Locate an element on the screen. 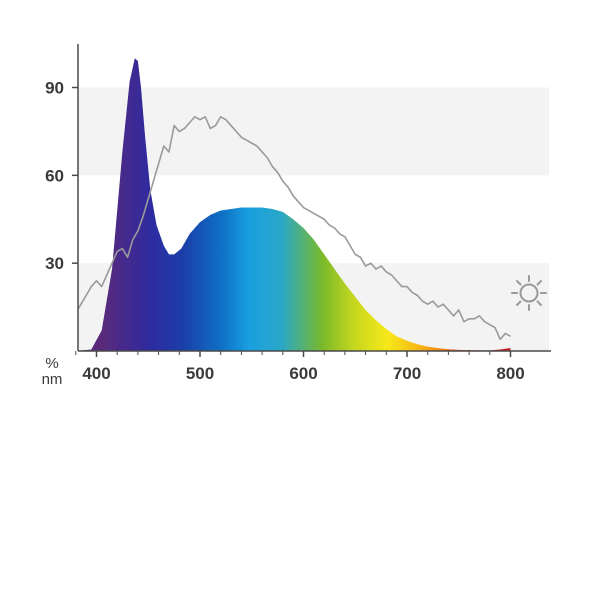 The width and height of the screenshot is (600, 600). x-tick-label: 700 is located at coordinates (407, 373).